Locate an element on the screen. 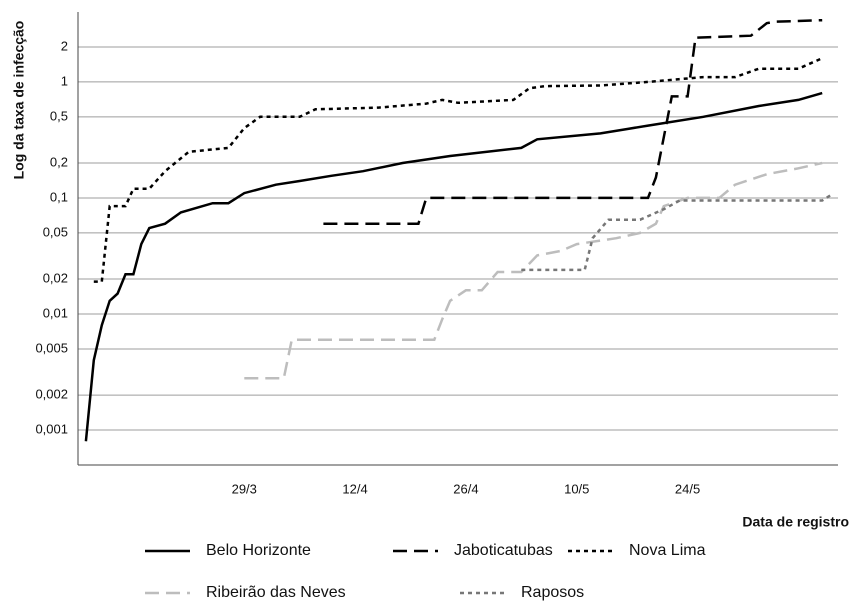 This screenshot has height=613, width=851. y-tick-label: 0,01 is located at coordinates (55, 312).